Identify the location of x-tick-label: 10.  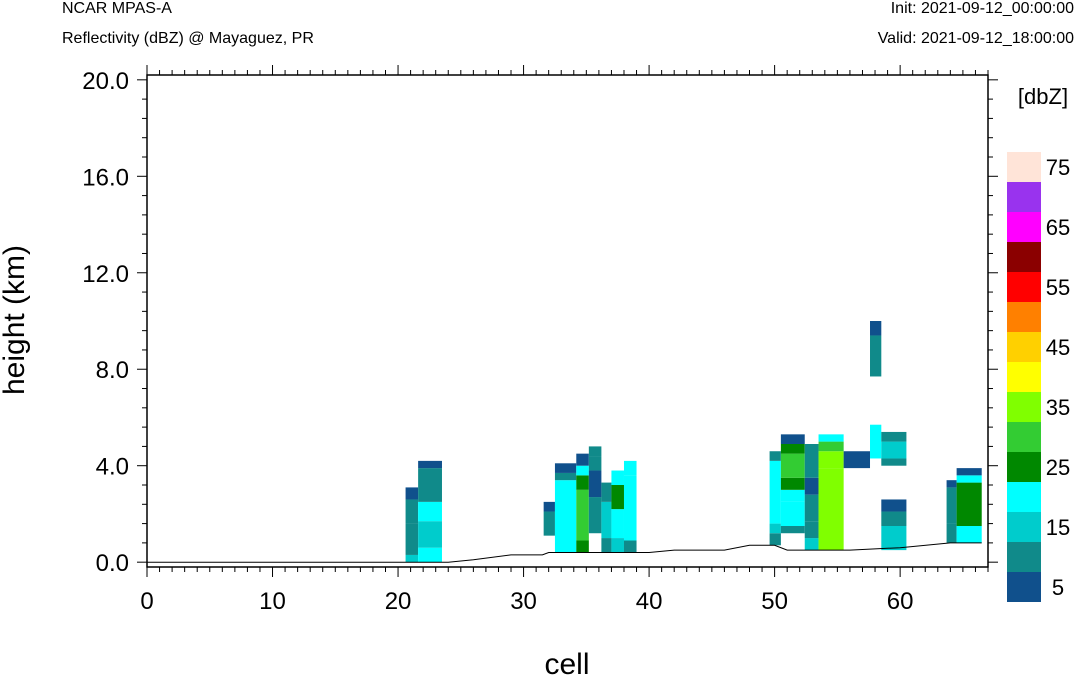
(272, 601).